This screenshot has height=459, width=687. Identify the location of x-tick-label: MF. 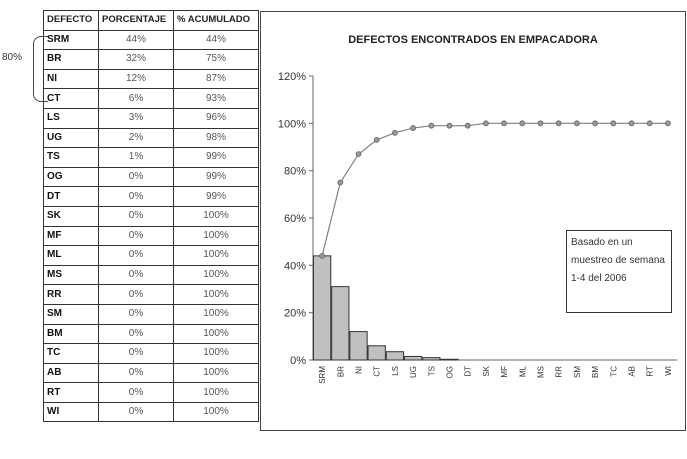
(504, 372).